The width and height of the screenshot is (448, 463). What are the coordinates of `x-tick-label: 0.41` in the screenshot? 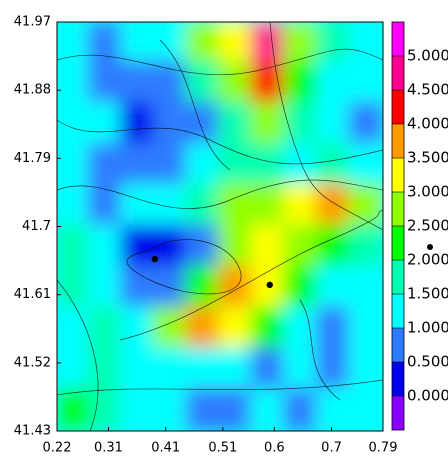 It's located at (165, 448).